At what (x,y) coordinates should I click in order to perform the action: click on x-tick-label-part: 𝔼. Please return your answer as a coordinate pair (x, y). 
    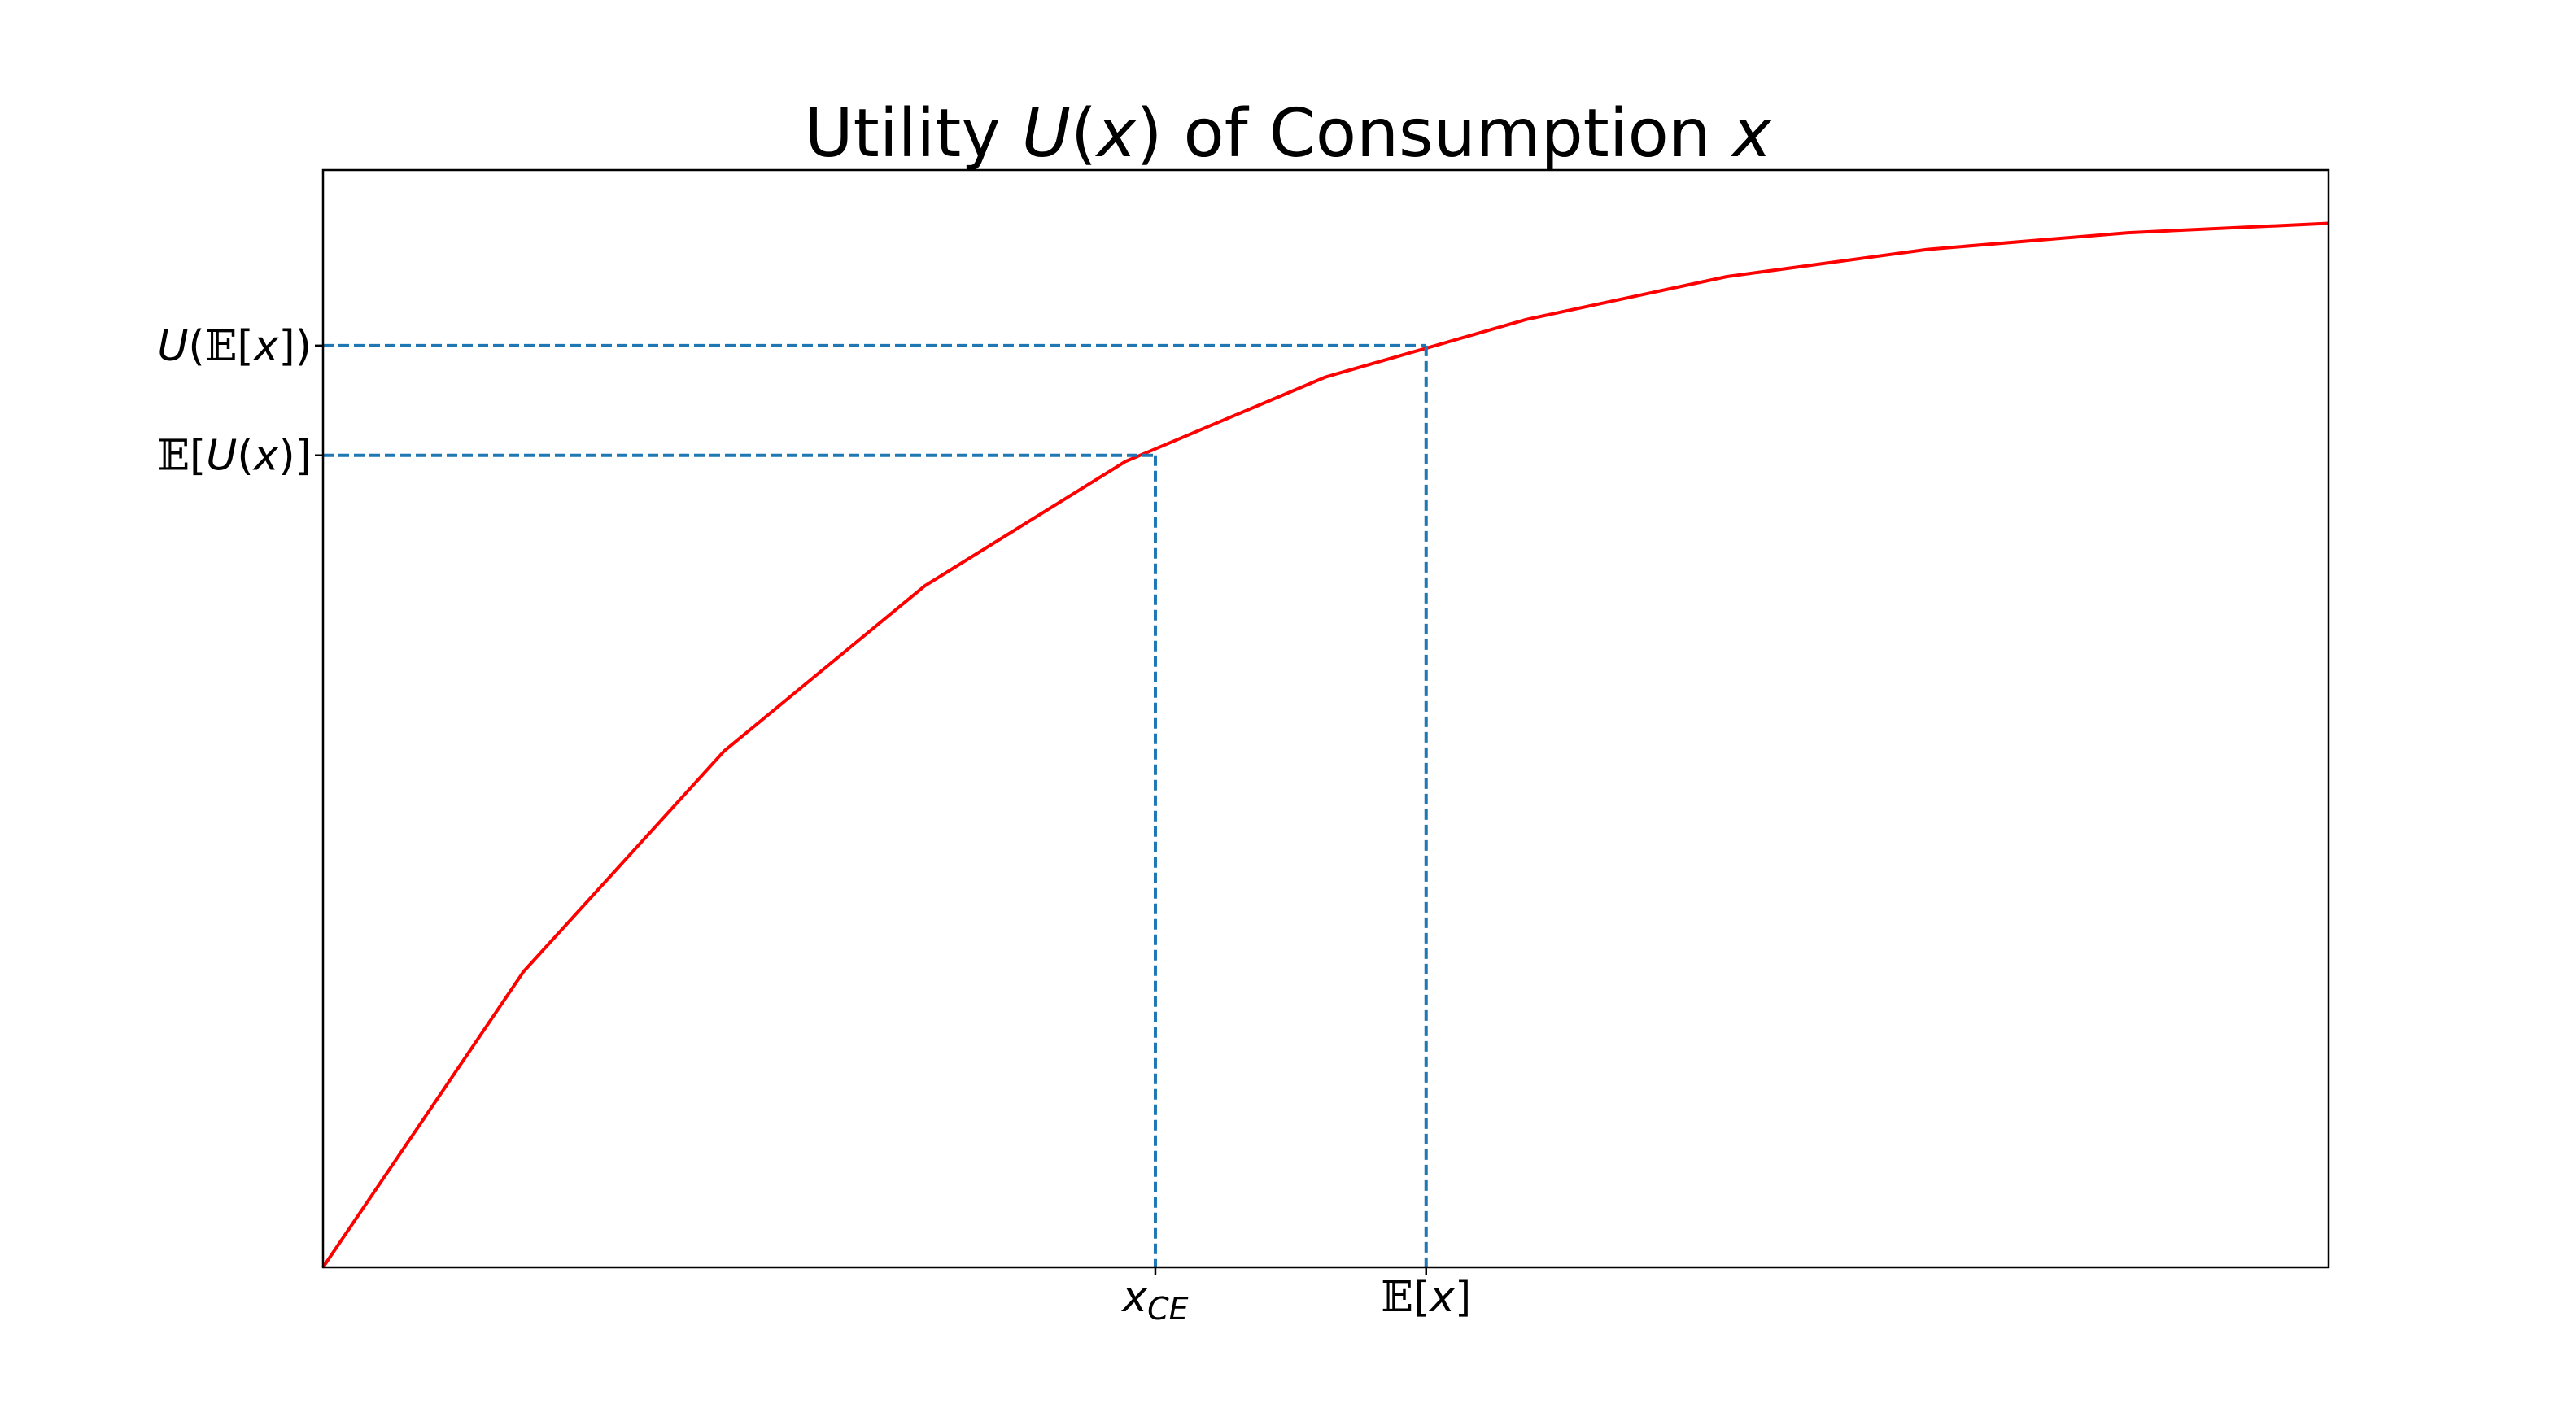
    Looking at the image, I should click on (1397, 1297).